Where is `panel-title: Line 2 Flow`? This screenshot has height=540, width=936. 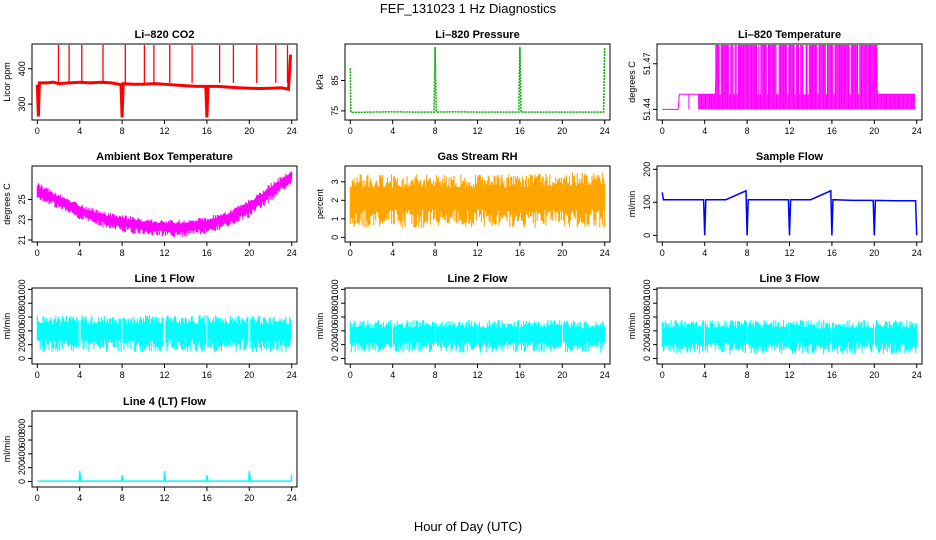
panel-title: Line 2 Flow is located at coordinates (478, 279).